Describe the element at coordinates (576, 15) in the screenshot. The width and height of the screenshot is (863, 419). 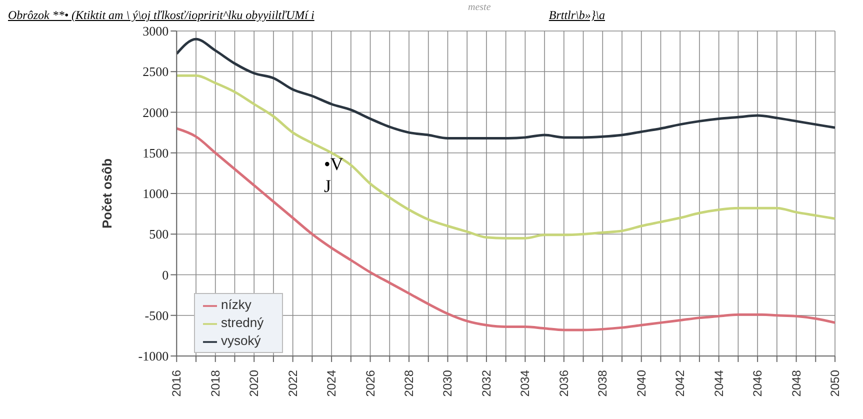
I see `chart-subtitle: Brttlr\b»}\a` at that location.